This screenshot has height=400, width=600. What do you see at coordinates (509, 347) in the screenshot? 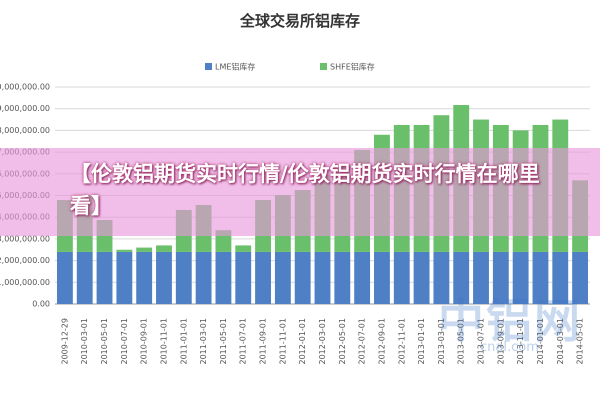
I see `watermark-sub: cnal.com` at bounding box center [509, 347].